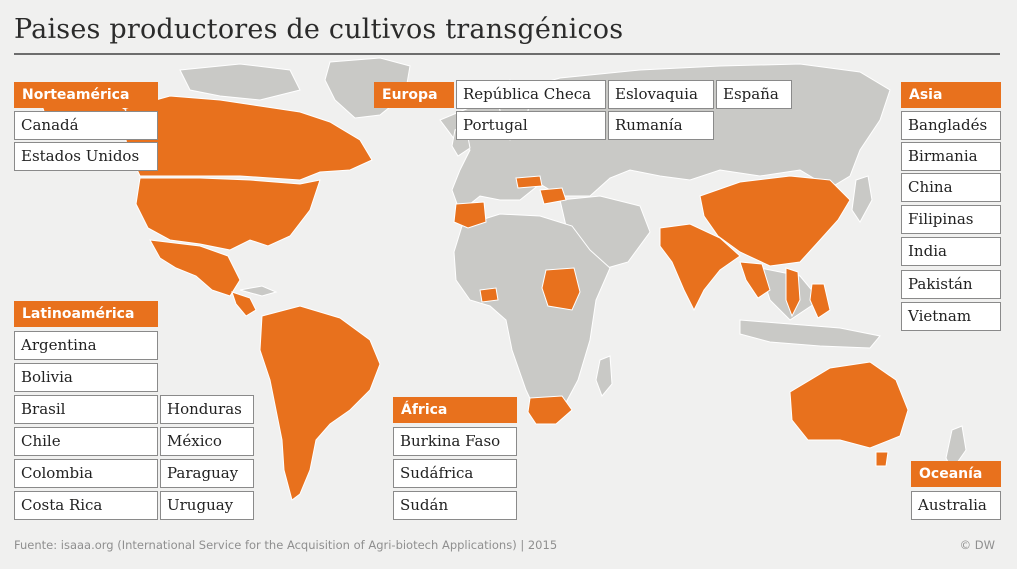 Image resolution: width=1017 pixels, height=569 pixels. What do you see at coordinates (956, 505) in the screenshot?
I see `country-australia: Australia` at bounding box center [956, 505].